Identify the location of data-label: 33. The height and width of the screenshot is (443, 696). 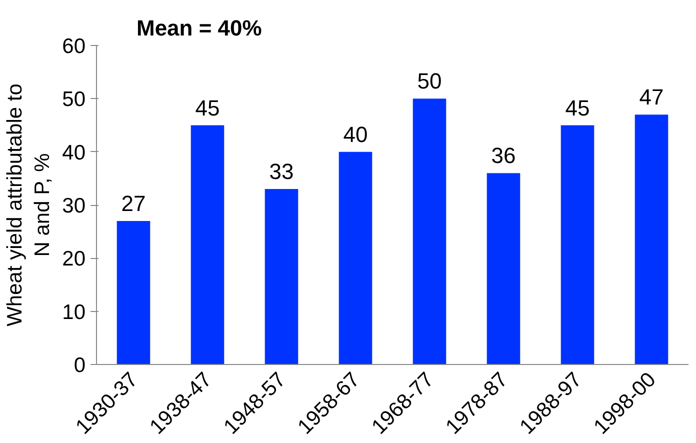
(281, 171).